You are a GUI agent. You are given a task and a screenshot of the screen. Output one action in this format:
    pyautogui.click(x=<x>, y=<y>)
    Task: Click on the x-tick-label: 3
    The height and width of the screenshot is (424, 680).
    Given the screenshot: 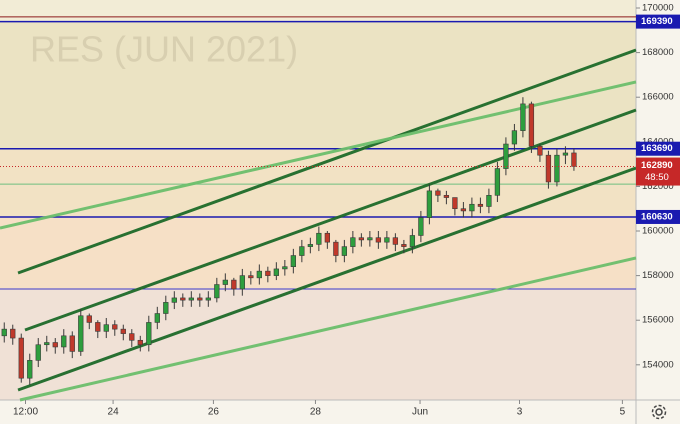 What is the action you would take?
    pyautogui.click(x=520, y=412)
    